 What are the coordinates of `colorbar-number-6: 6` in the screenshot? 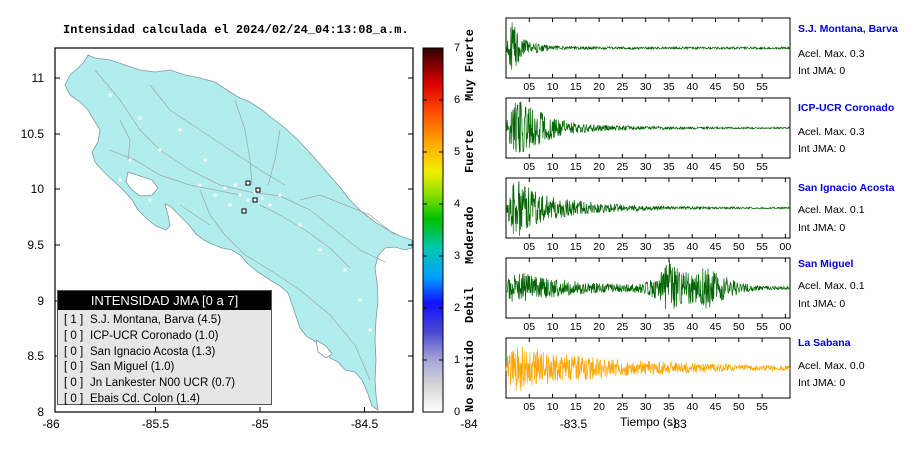 It's located at (457, 100).